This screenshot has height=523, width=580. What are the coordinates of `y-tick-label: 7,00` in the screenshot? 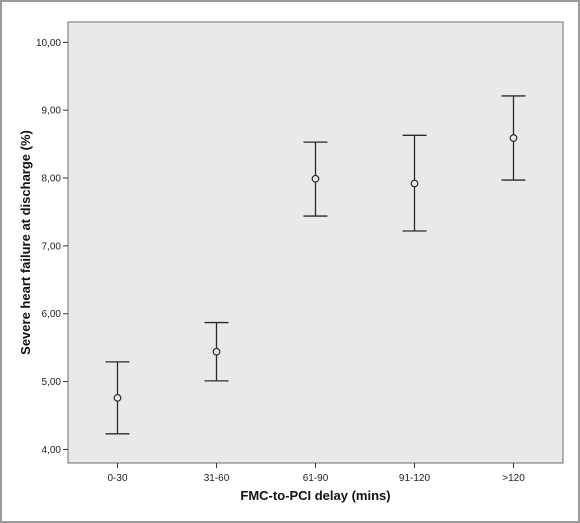 It's located at (52, 246).